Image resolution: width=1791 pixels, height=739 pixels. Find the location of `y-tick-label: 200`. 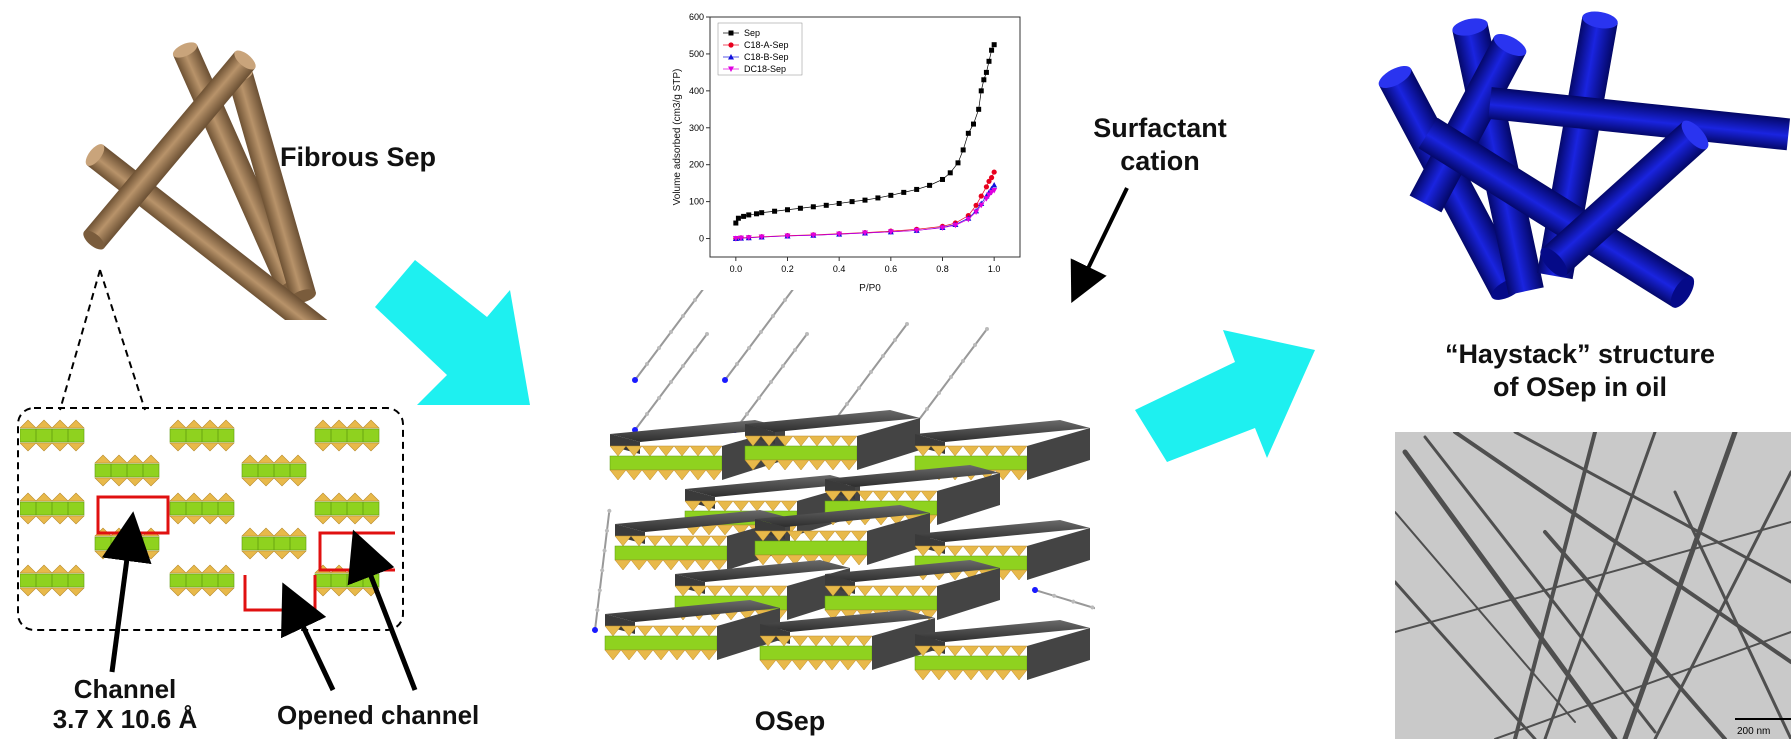

y-tick-label: 200 is located at coordinates (696, 165).